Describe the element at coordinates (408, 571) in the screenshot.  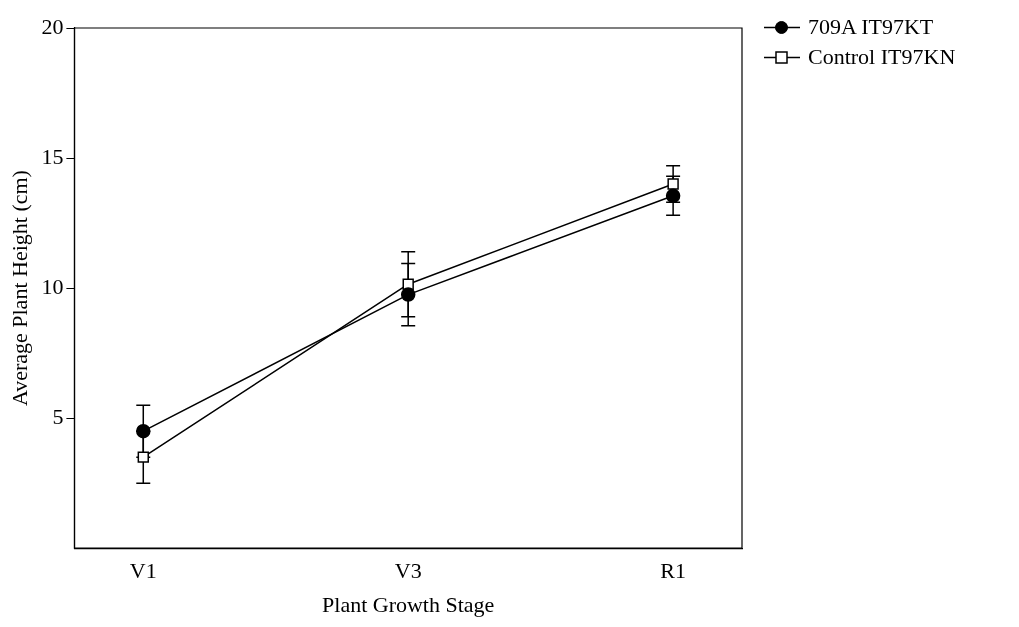
I see `x-tick-label: V3` at that location.